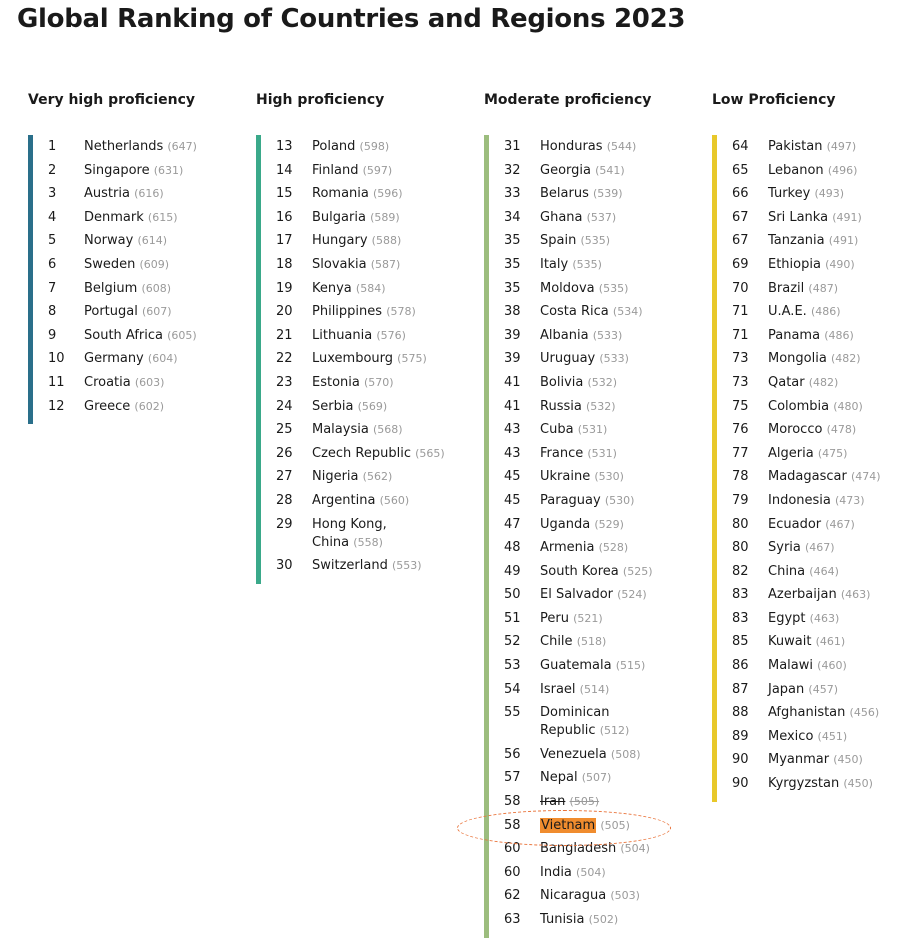 The image size is (900, 948). What do you see at coordinates (284, 288) in the screenshot?
I see `rank-number: 19` at bounding box center [284, 288].